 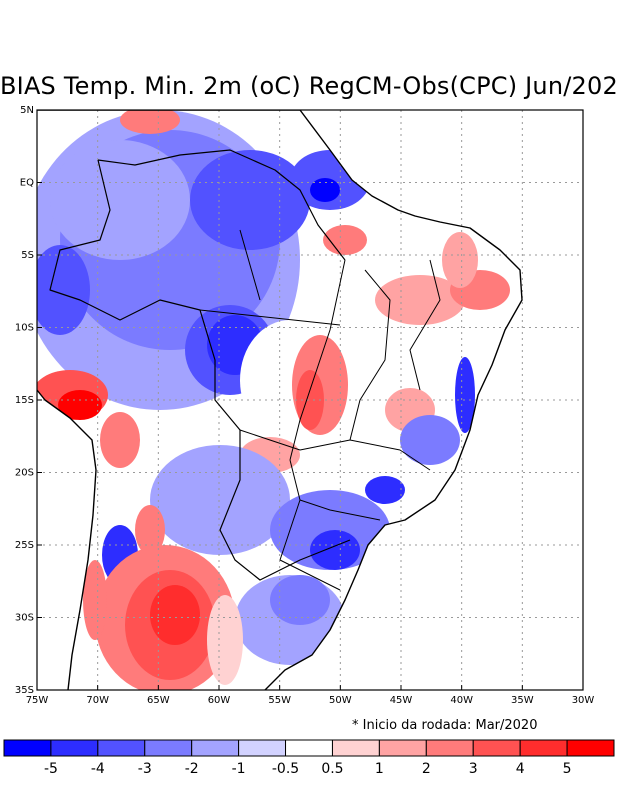 What do you see at coordinates (24, 618) in the screenshot?
I see `lat-tick-label: 30S` at bounding box center [24, 618].